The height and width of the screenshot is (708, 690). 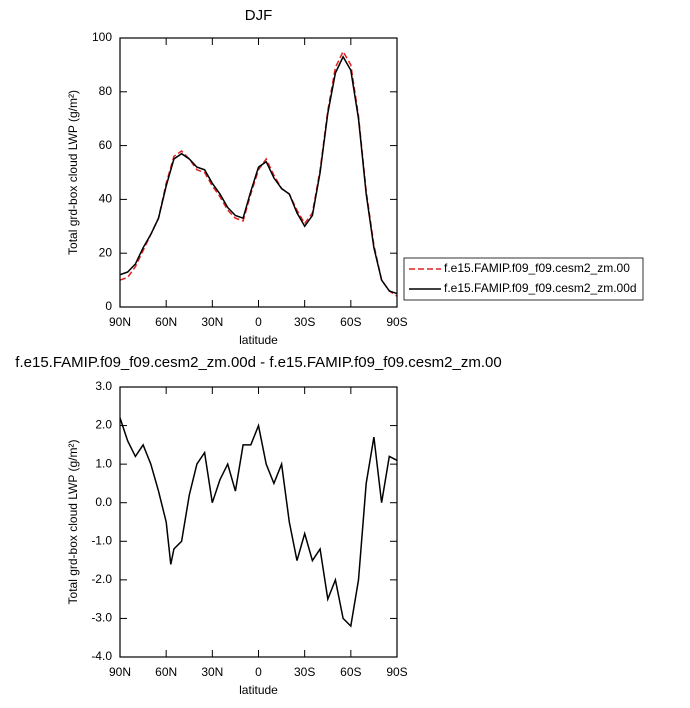 I want to click on y-tick-label: -2.0, so click(x=101, y=579).